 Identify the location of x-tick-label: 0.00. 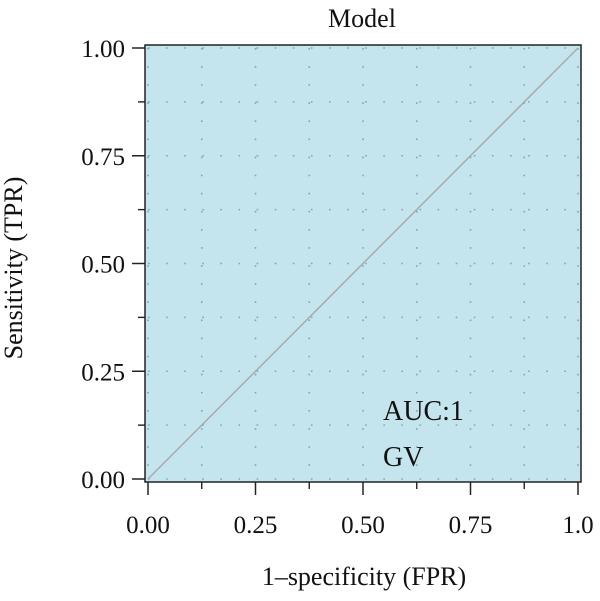
(148, 525).